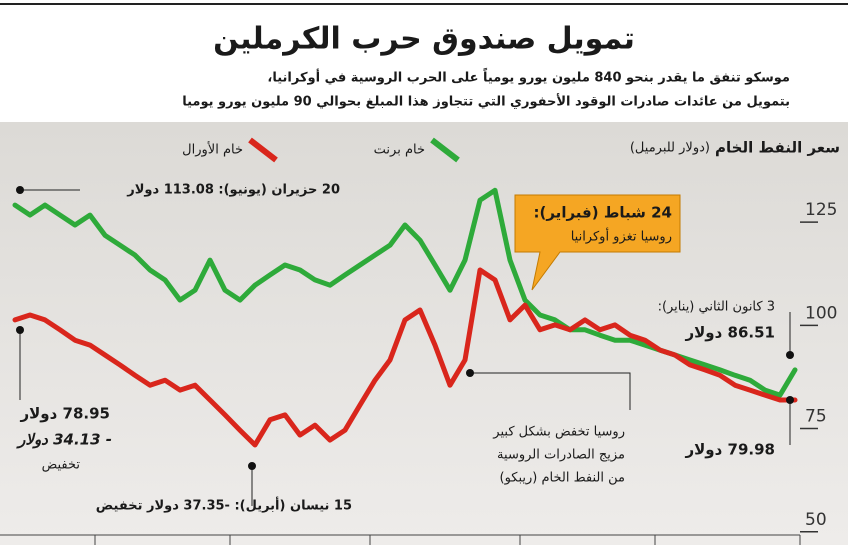  I want to click on annotation: 24 شباط (فبراير):, so click(603, 213).